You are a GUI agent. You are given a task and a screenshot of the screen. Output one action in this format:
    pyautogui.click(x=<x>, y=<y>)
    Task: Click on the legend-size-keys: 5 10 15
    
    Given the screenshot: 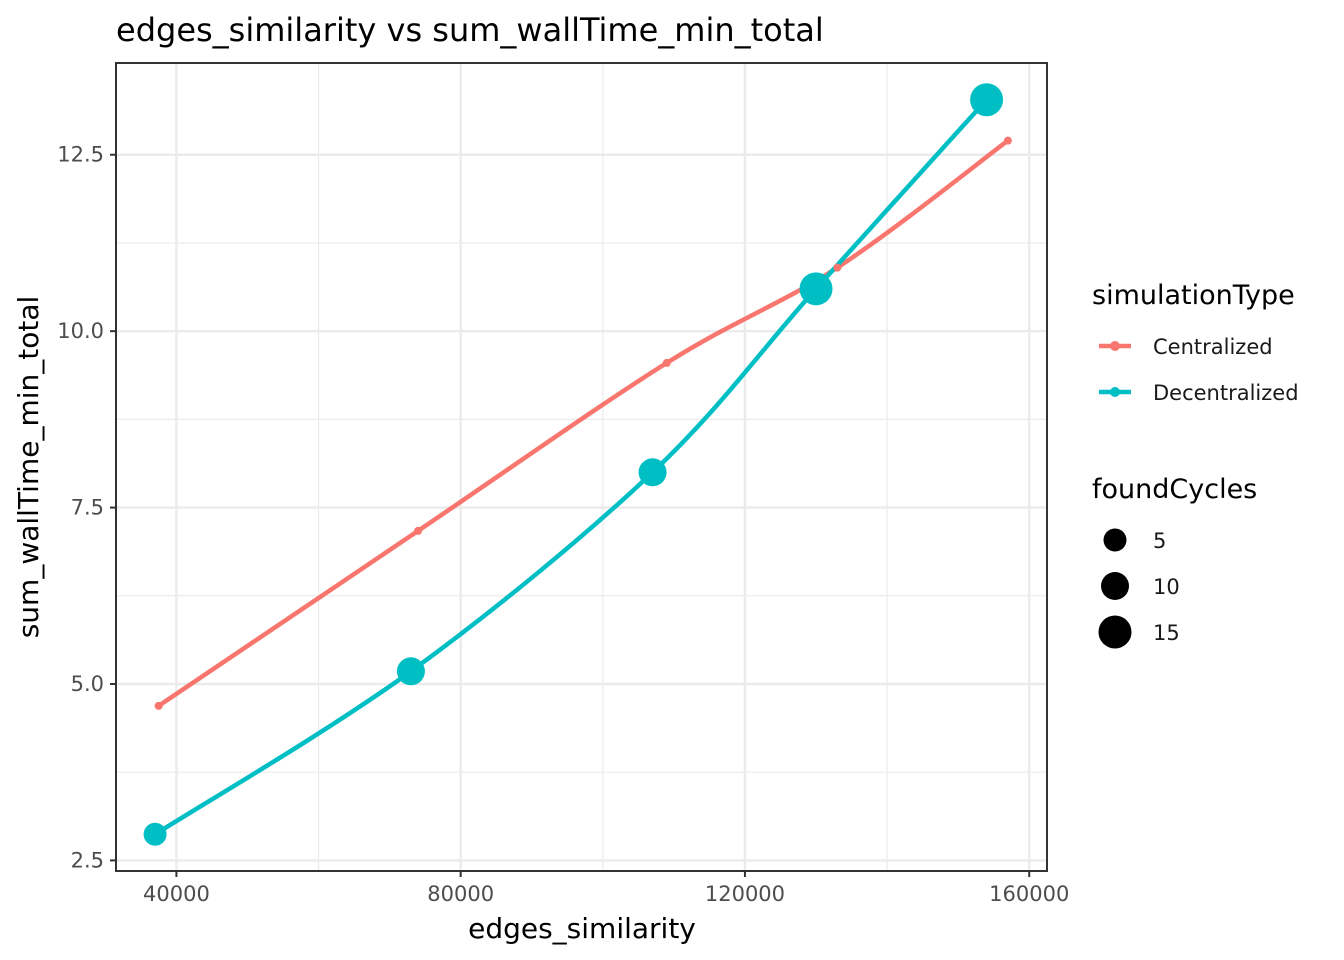 What is the action you would take?
    pyautogui.click(x=1139, y=588)
    